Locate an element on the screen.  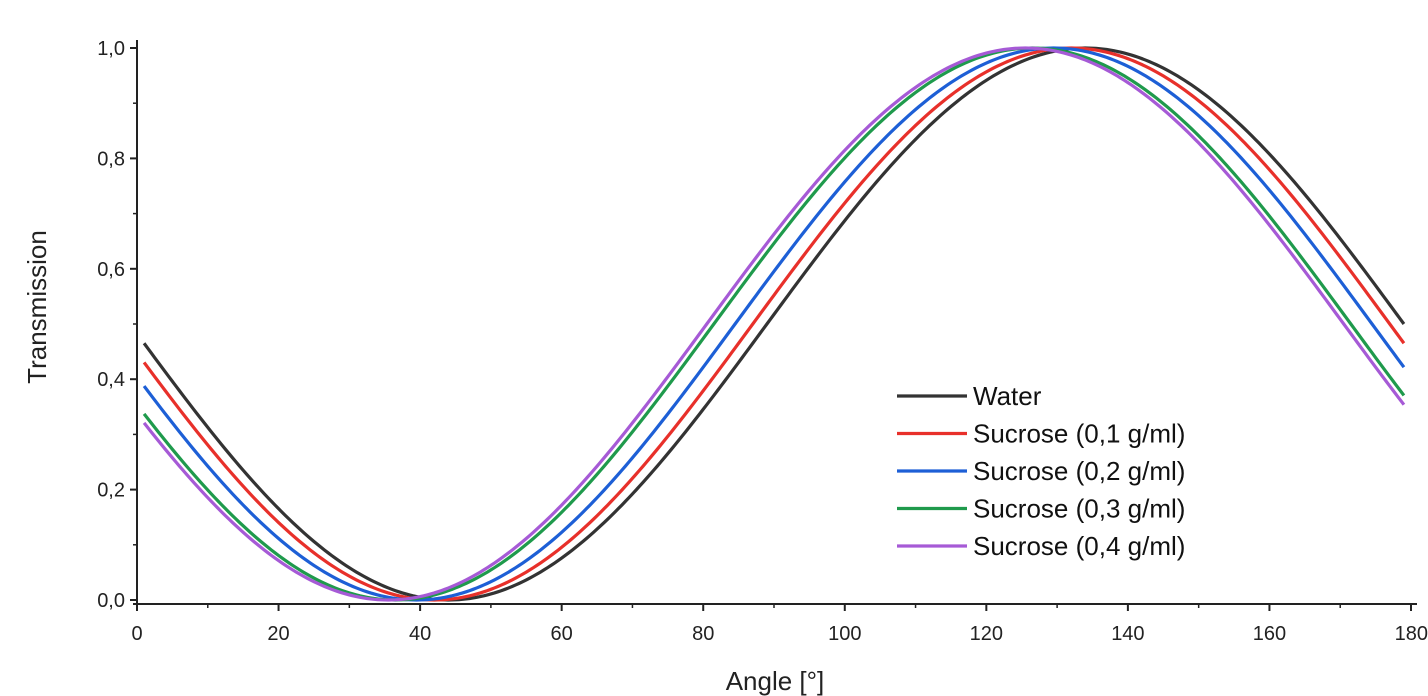
y-axis: 0,0 0,2 0,4 0,6 0,8 1,0 is located at coordinates (117, 325).